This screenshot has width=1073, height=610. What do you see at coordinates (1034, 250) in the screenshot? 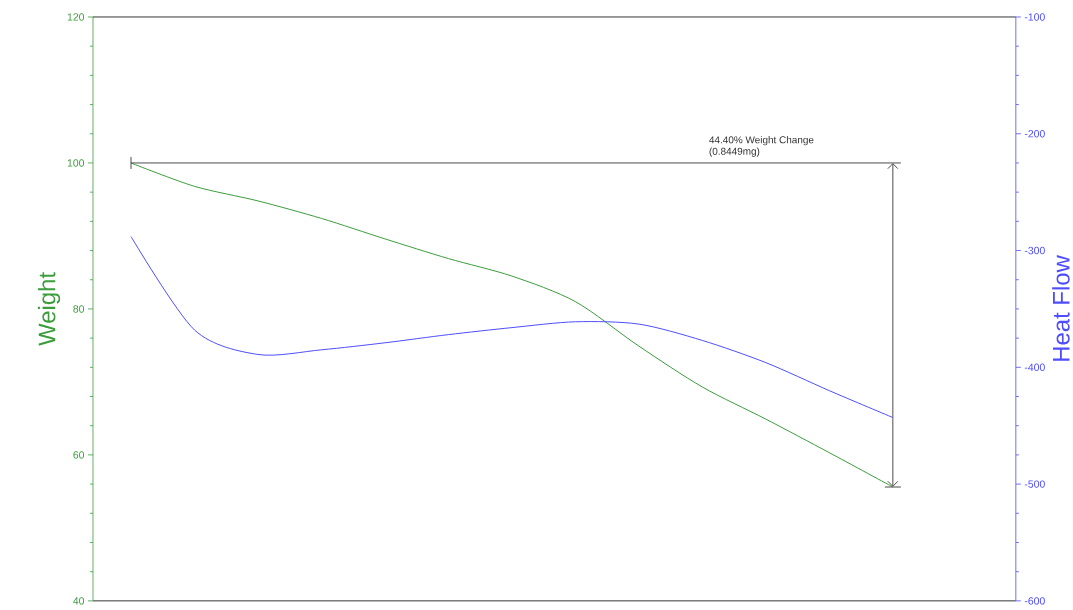
I see `y2-tick-label: -300` at bounding box center [1034, 250].